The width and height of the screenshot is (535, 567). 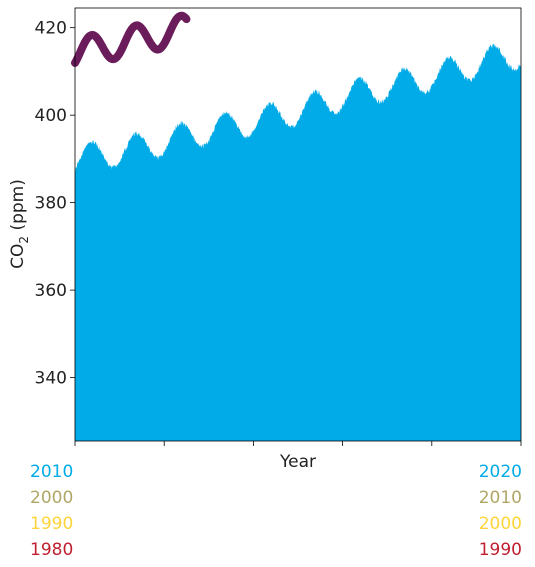 I want to click on y-tick-label-380: 380, so click(x=51, y=204).